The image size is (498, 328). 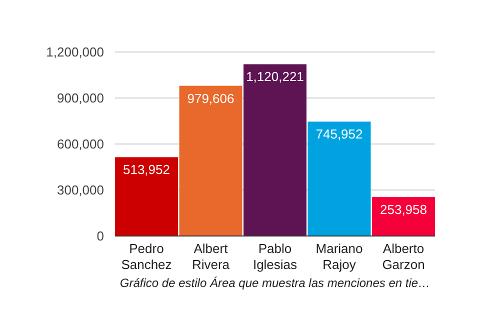 I want to click on y-tick-label: 1,200,000, so click(x=75, y=52).